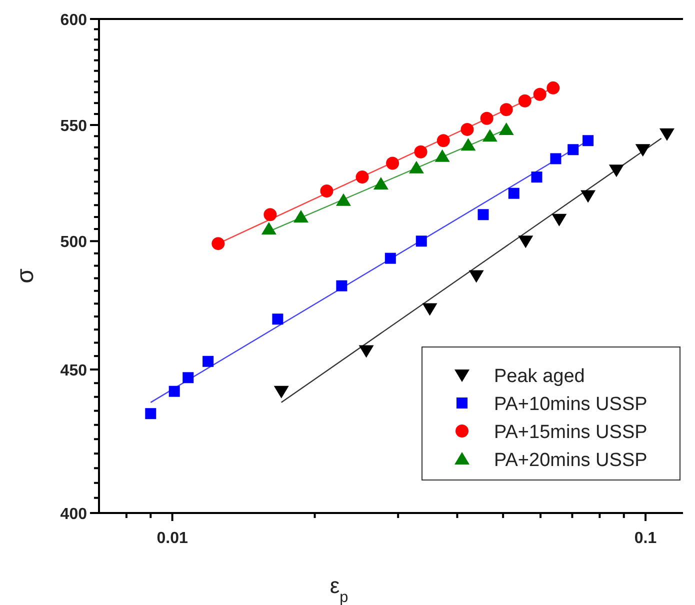  Describe the element at coordinates (645, 538) in the screenshot. I see `x-tick-label: 0.1` at that location.